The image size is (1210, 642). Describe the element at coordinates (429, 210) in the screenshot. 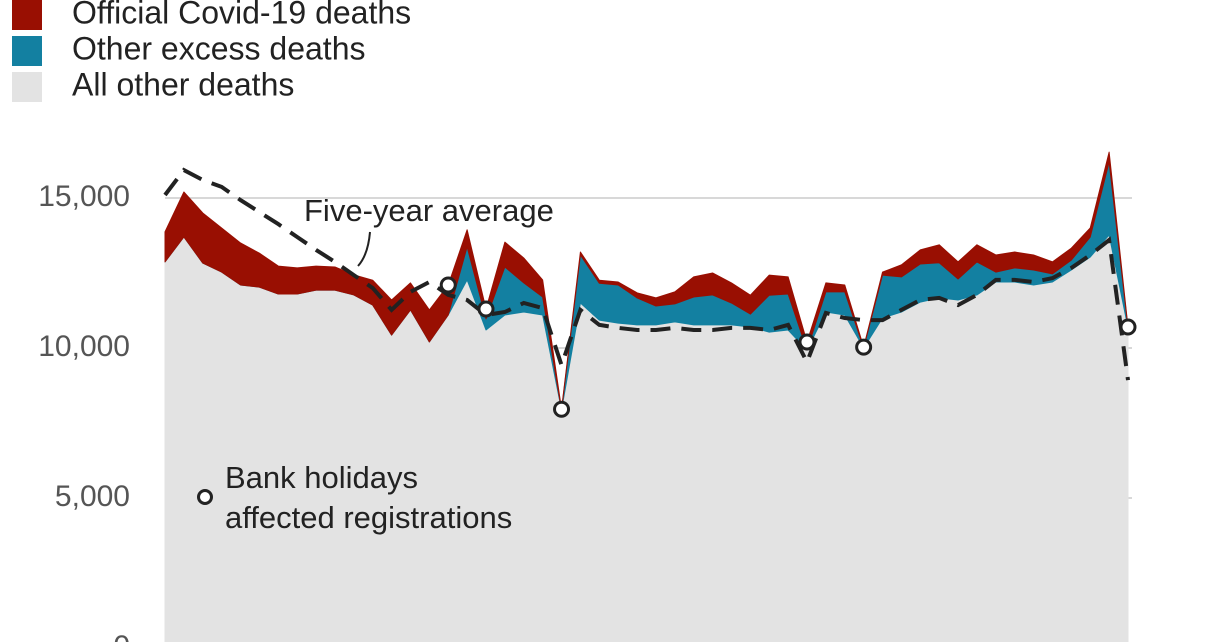

I see `annotation: Five-year average` at that location.